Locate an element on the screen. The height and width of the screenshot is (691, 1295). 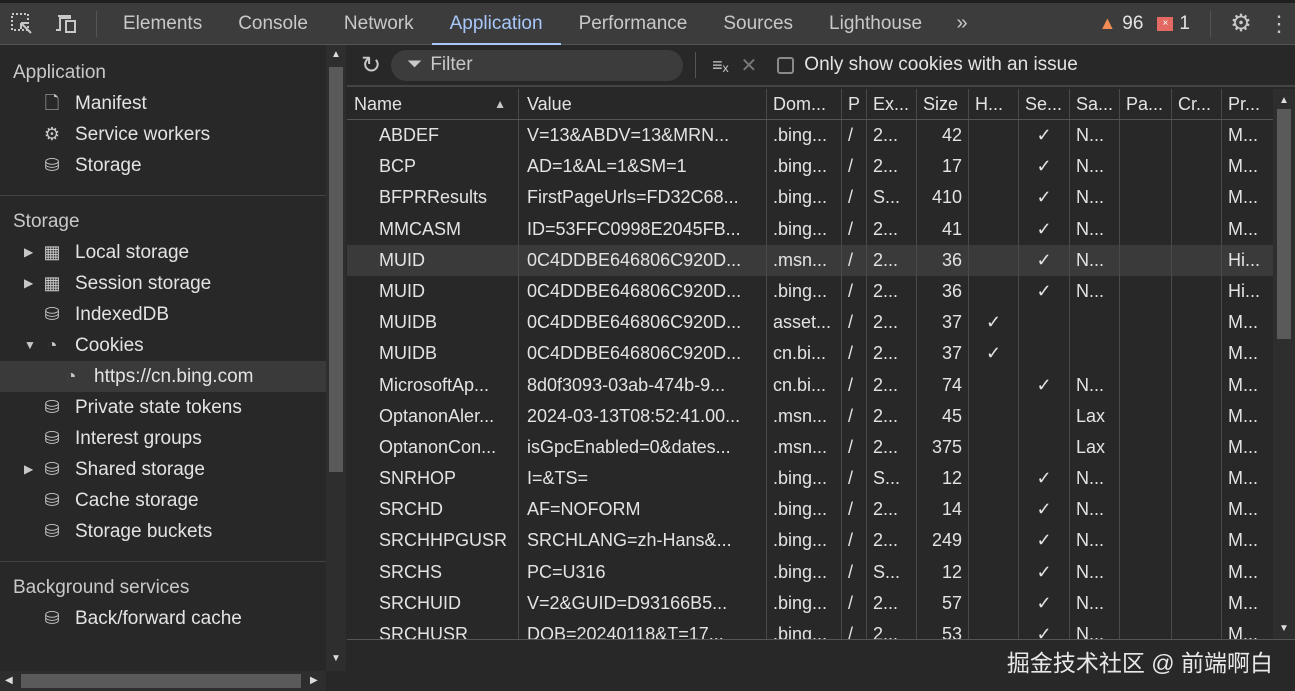
tab-application: Application is located at coordinates (496, 24).